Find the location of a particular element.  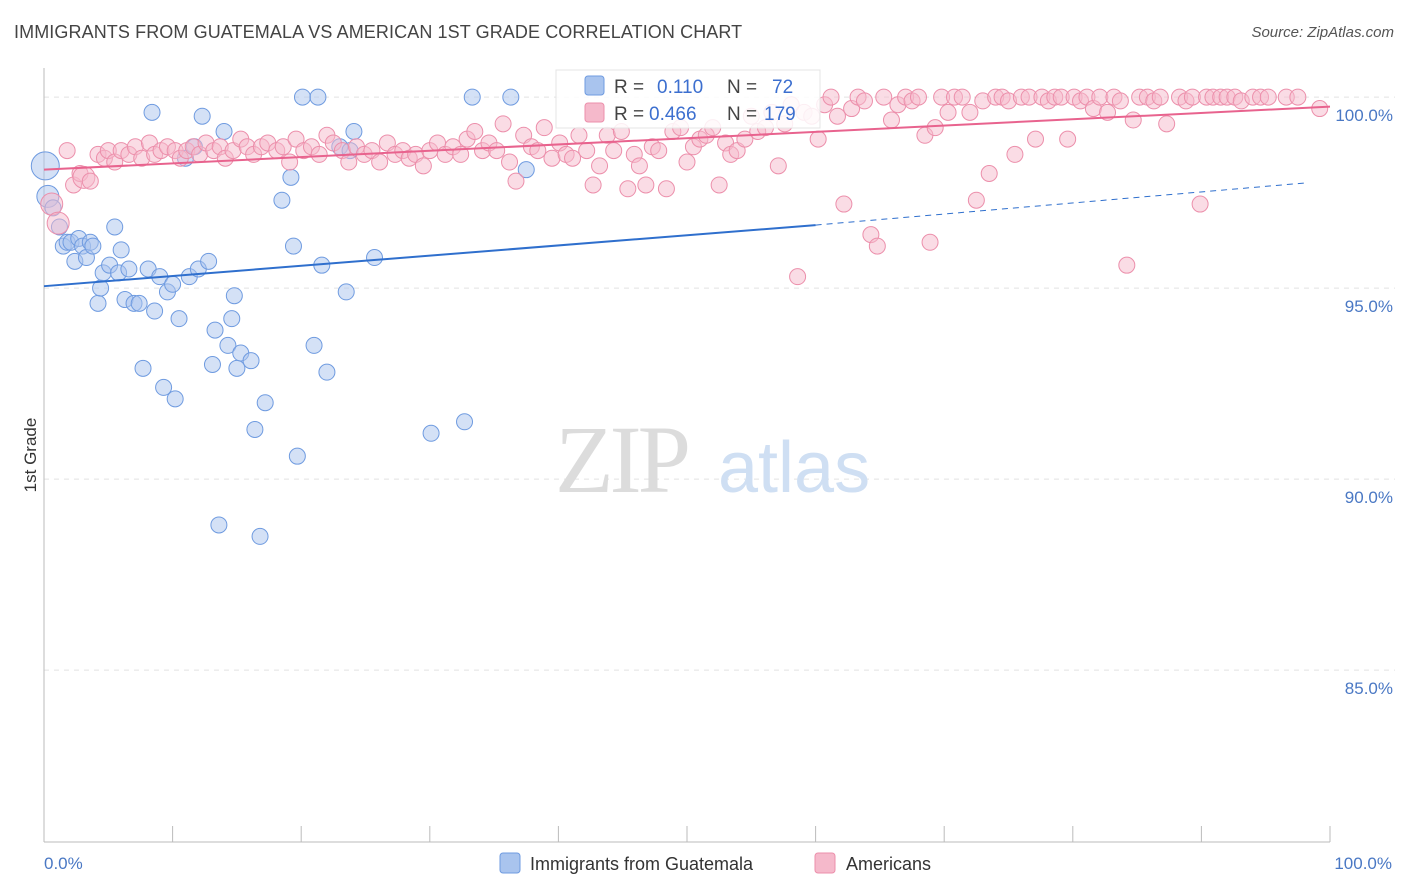

y-tick-labels: 85.0% 90.0% 95.0% 100.0% is located at coordinates (1364, 402).